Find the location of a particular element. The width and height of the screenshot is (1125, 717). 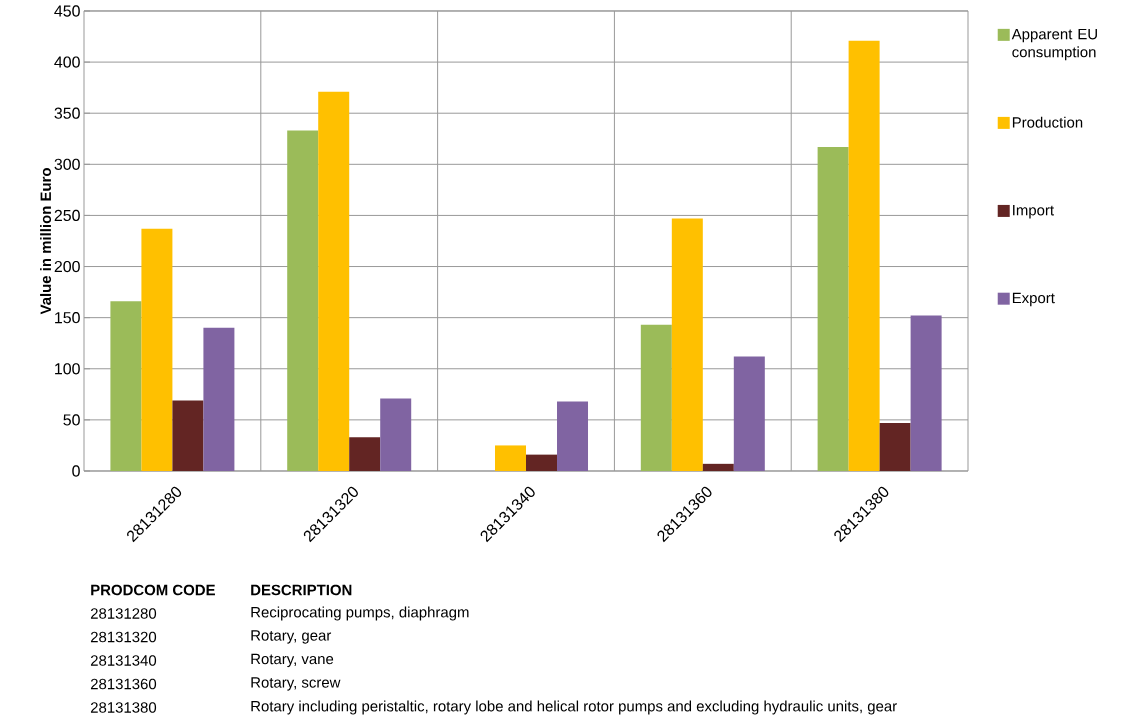

text: 28131280 is located at coordinates (123, 613).